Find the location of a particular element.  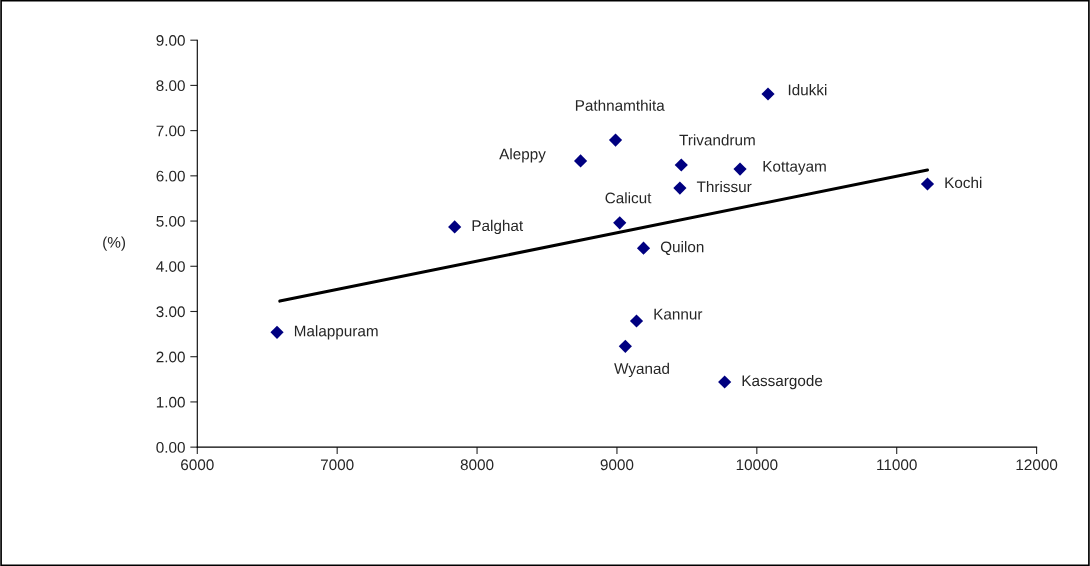

annotation: Kochi is located at coordinates (963, 182).